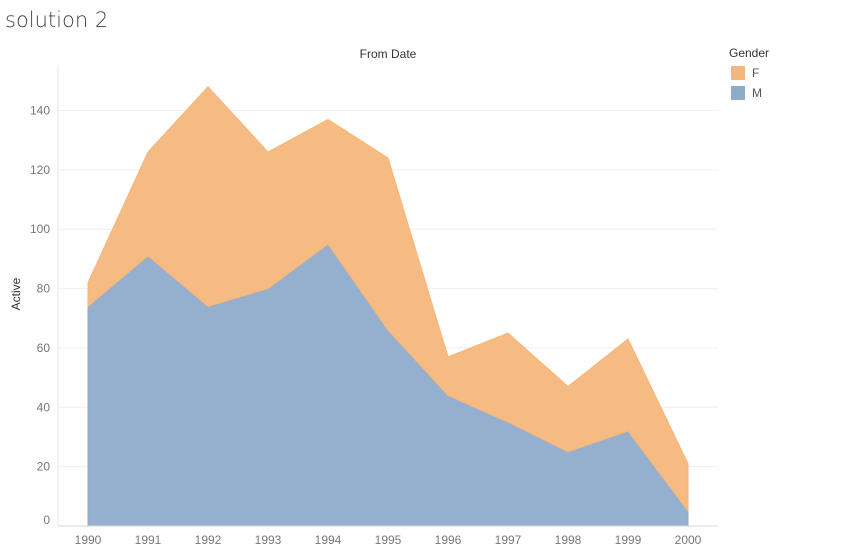 This screenshot has height=547, width=868. What do you see at coordinates (88, 283) in the screenshot?
I see `data-point-f-1990` at bounding box center [88, 283].